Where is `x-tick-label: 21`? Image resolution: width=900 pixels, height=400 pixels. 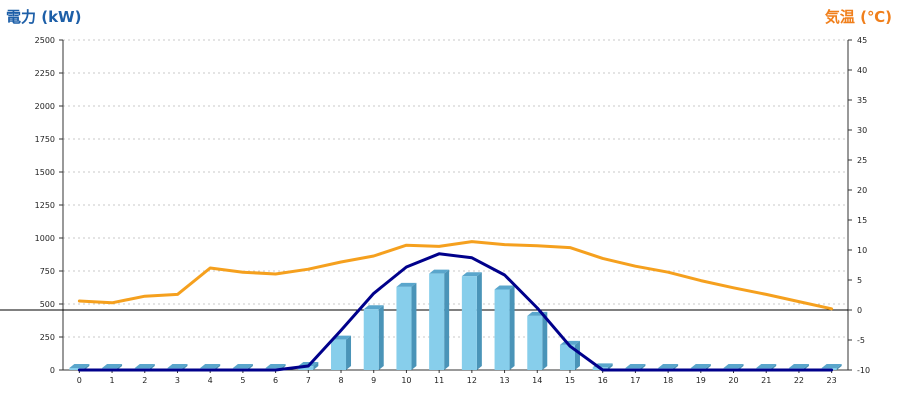 x-tick-label: 21 is located at coordinates (766, 380).